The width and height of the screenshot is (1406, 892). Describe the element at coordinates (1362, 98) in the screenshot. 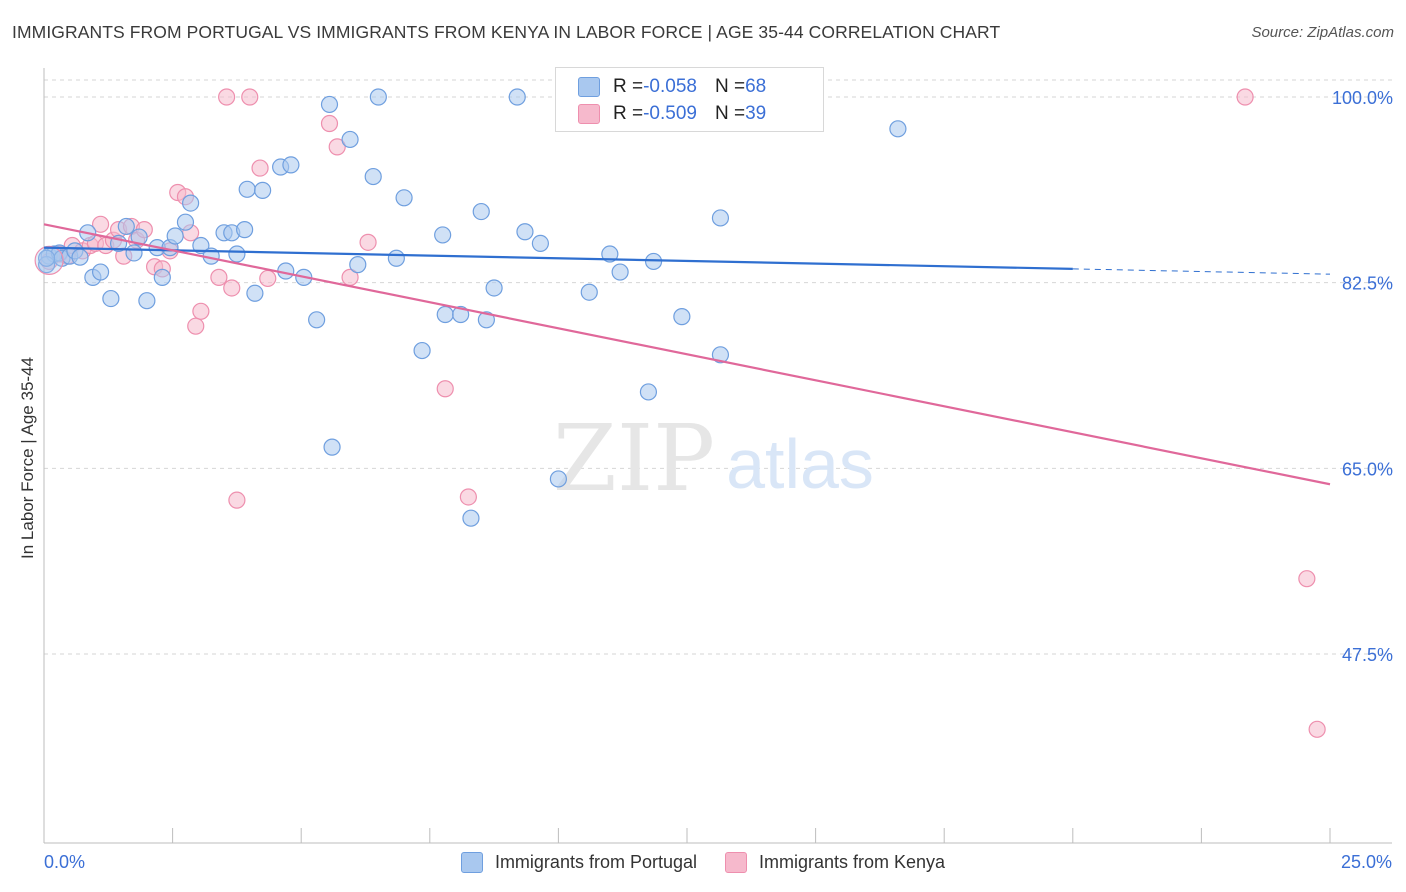

I see `y-tick-label: 100.0%` at that location.